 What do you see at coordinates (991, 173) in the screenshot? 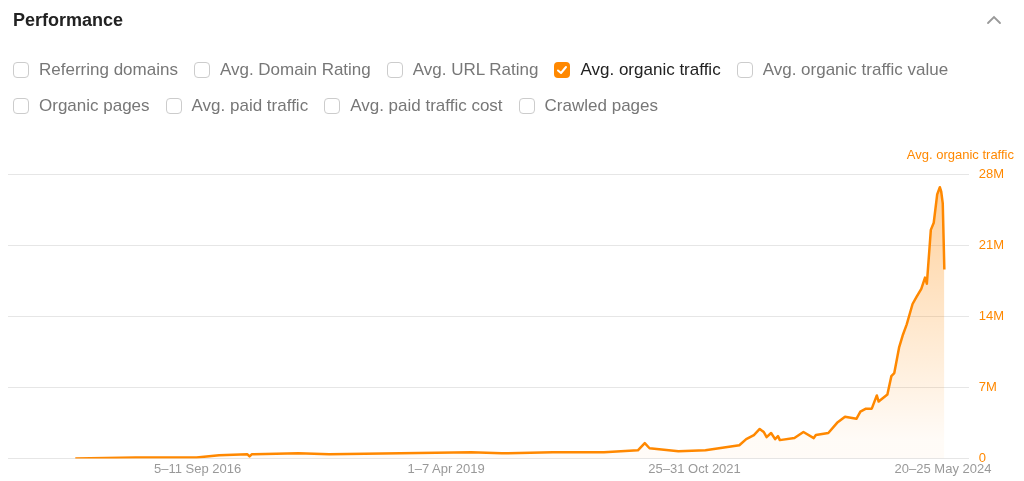
I see `y-tick-label: 28M` at bounding box center [991, 173].